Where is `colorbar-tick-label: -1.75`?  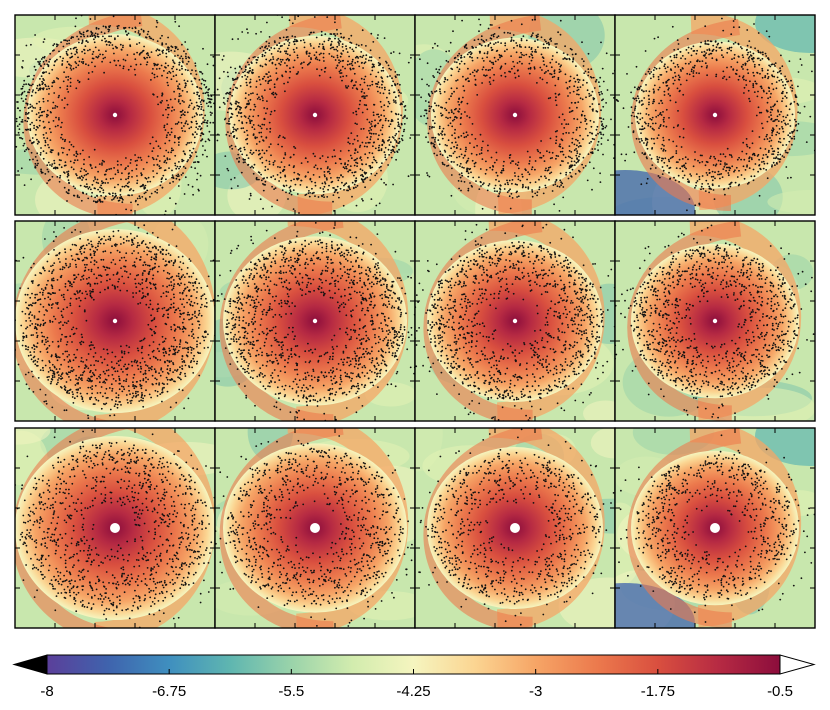 colorbar-tick-label: -1.75 is located at coordinates (658, 691).